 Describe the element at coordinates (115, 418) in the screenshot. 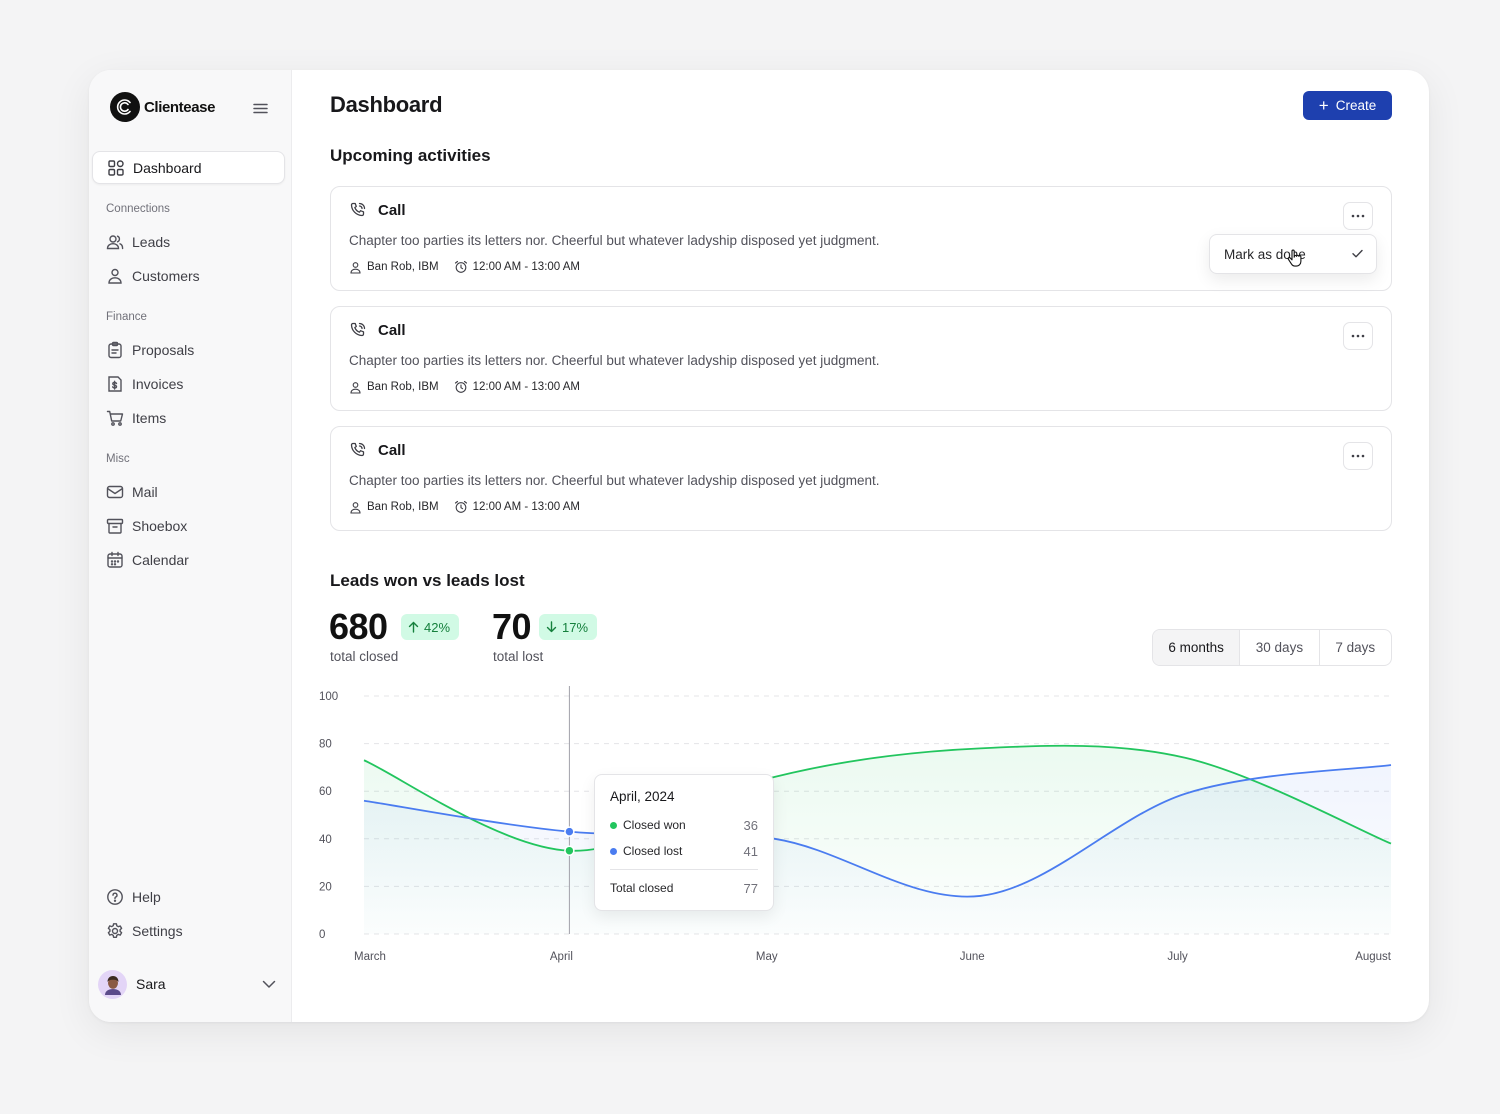

I see `cart-icon` at that location.